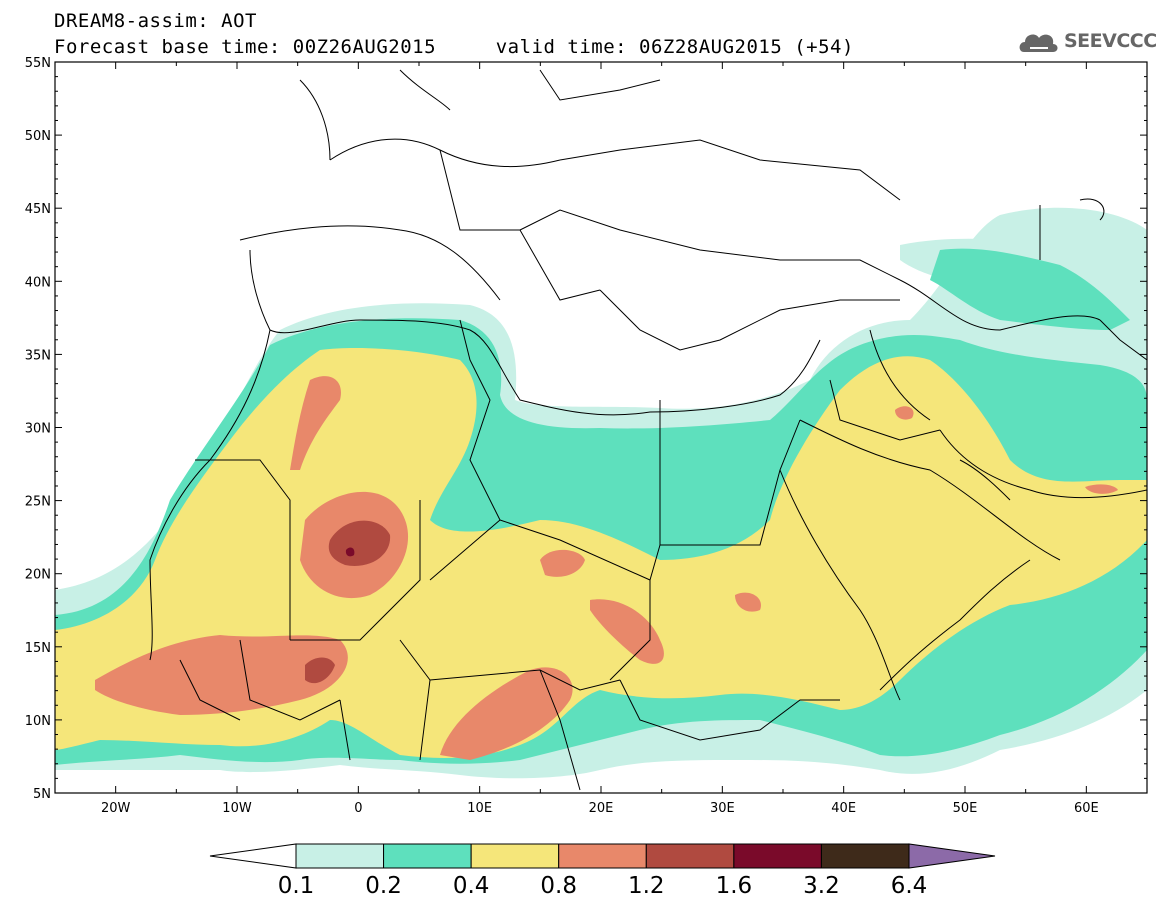 This screenshot has height=905, width=1165. I want to click on y-tick-label: 25N, so click(38, 502).